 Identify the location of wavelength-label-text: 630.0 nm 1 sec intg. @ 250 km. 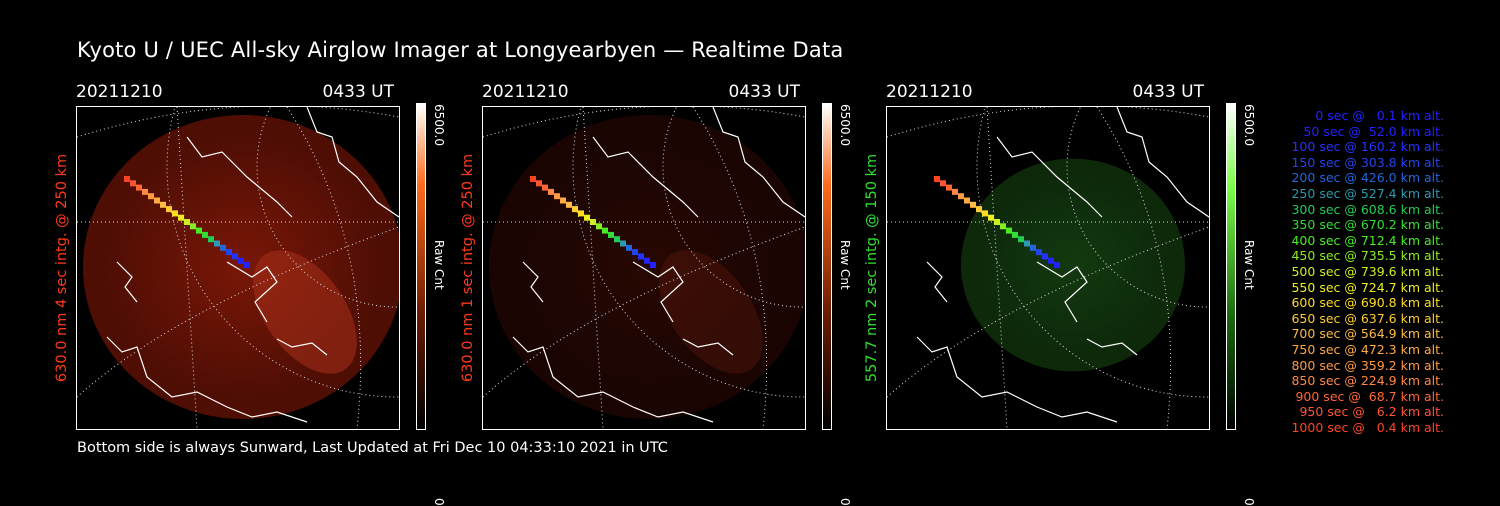
(468, 268).